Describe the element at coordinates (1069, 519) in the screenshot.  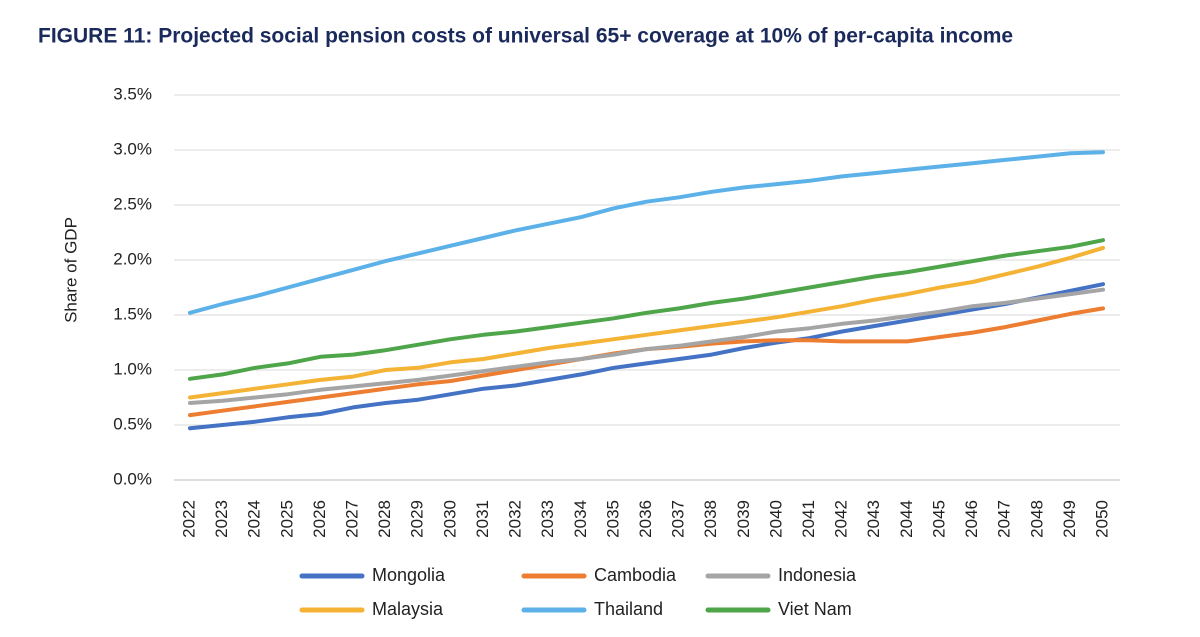
I see `x-tick-label: 2049` at that location.